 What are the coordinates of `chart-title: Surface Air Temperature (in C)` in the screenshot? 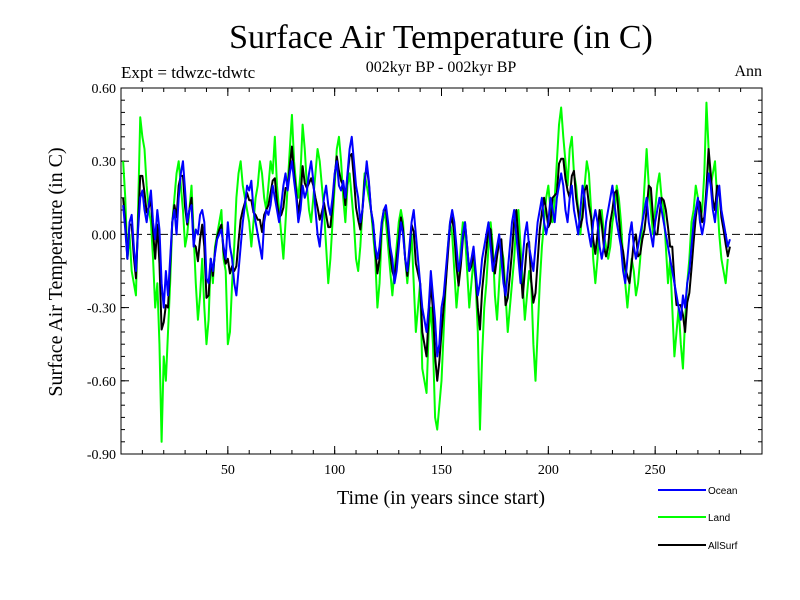 It's located at (441, 37).